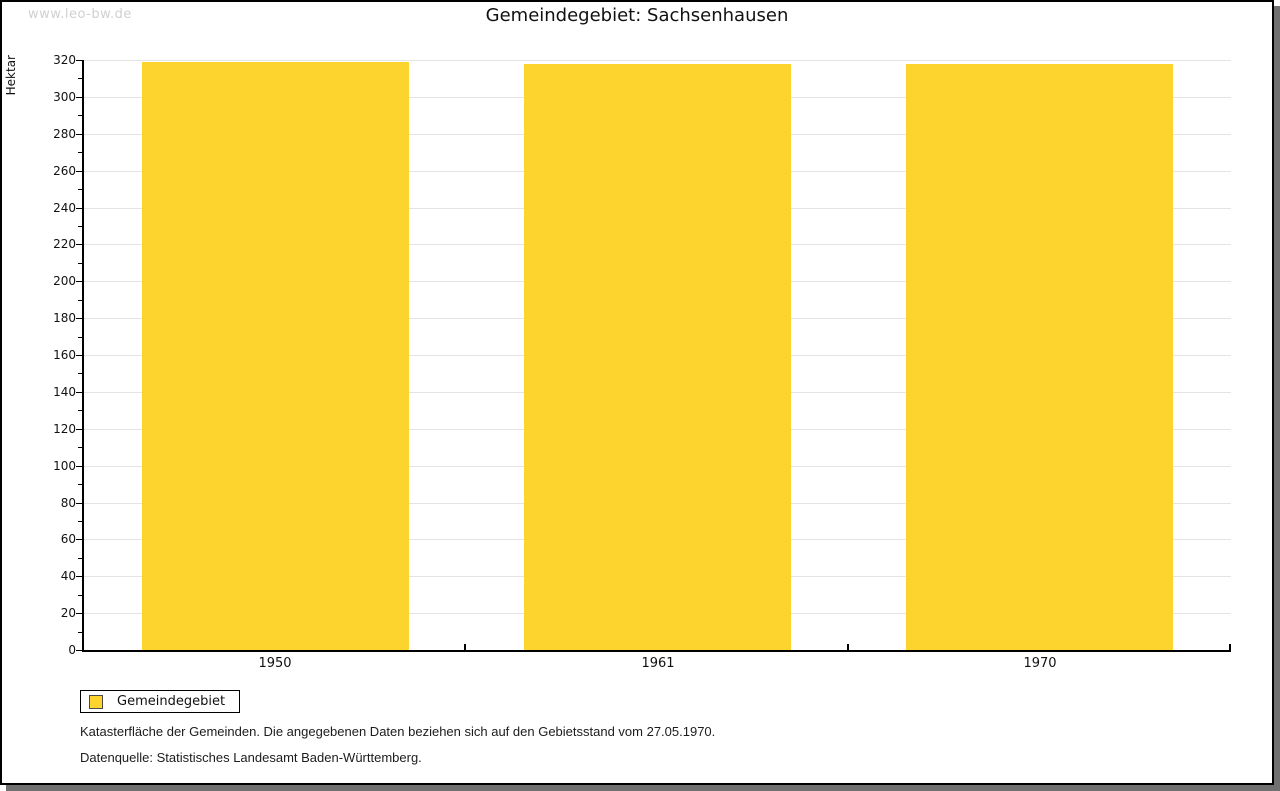  Describe the element at coordinates (64, 355) in the screenshot. I see `y-tick-label-160: 160` at that location.